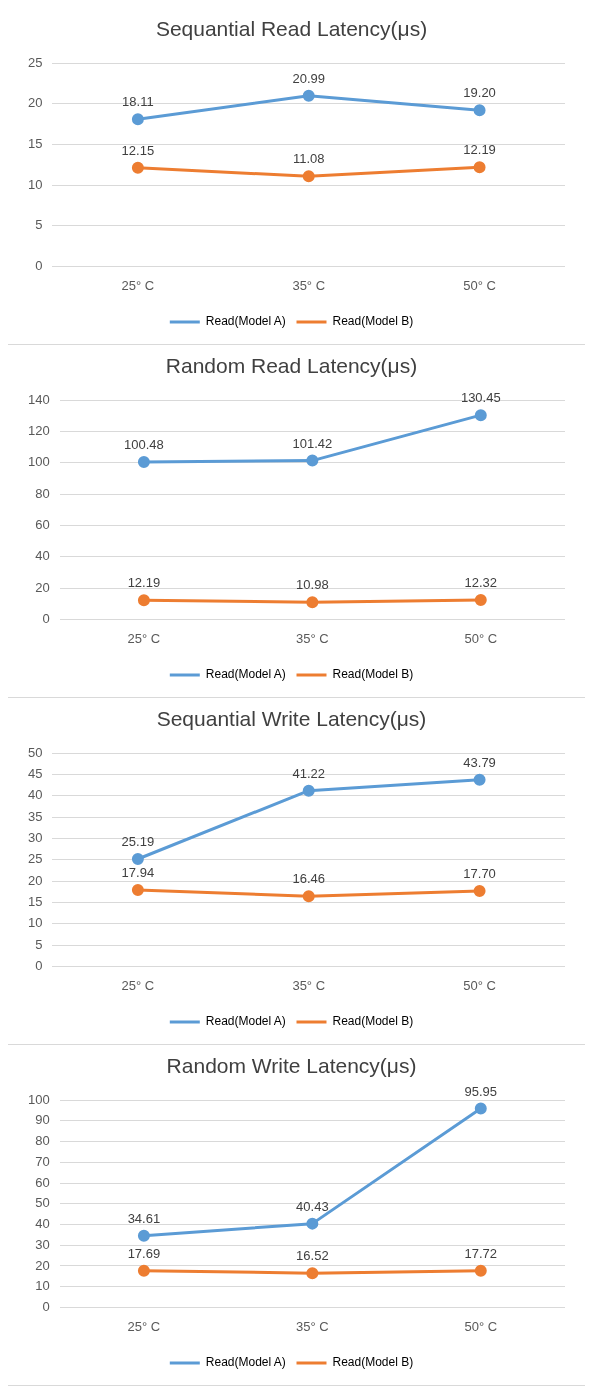 This screenshot has width=593, height=1390. Describe the element at coordinates (291, 719) in the screenshot. I see `chart-title: Sequantial Write Latency(μs)` at that location.